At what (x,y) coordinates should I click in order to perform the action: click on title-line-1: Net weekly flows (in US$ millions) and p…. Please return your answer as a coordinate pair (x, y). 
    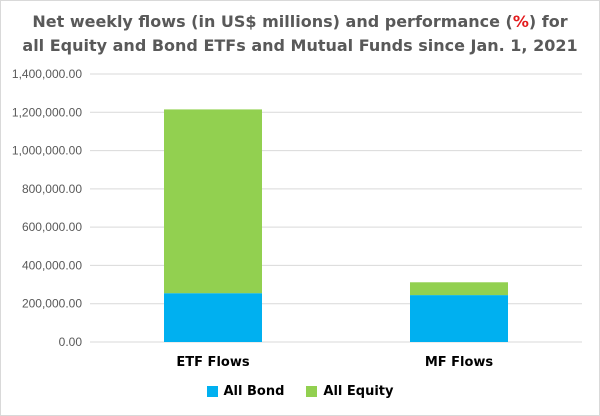
    Looking at the image, I should click on (300, 22).